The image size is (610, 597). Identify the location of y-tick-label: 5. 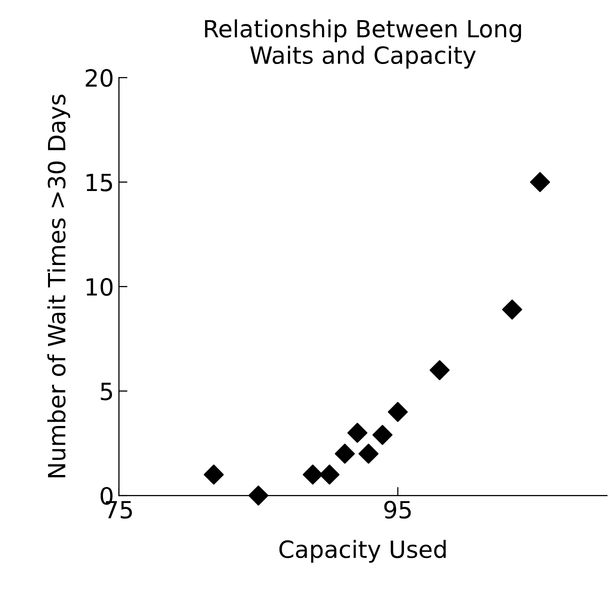
(106, 391).